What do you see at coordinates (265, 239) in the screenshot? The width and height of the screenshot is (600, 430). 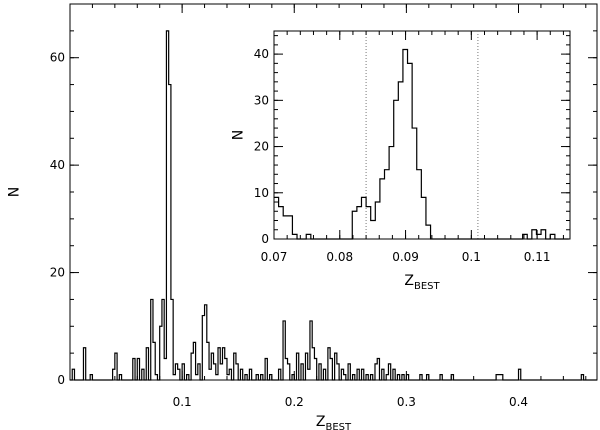 I see `inset-y-tick-label: 0` at bounding box center [265, 239].